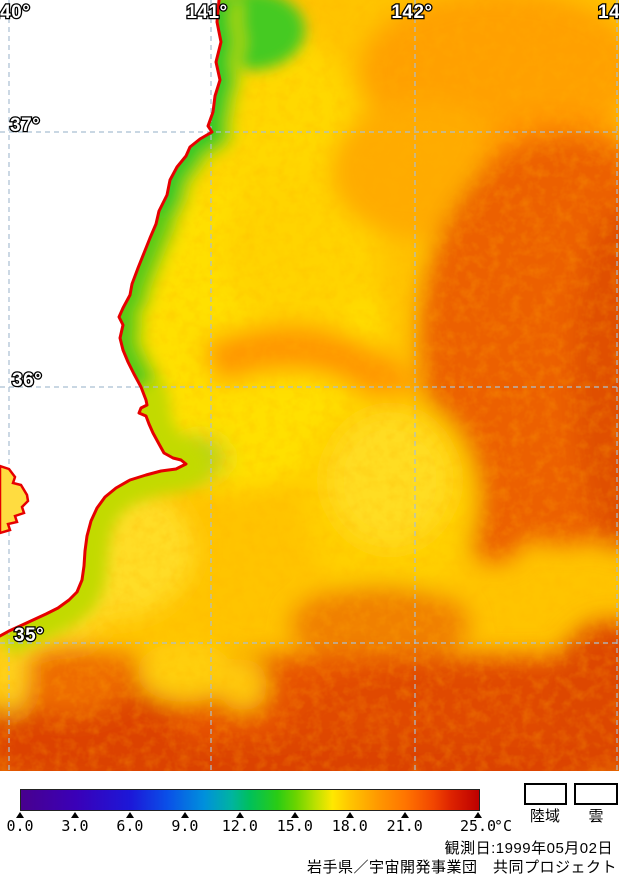  I want to click on colorbar-tick-label: 15.0, so click(294, 826).